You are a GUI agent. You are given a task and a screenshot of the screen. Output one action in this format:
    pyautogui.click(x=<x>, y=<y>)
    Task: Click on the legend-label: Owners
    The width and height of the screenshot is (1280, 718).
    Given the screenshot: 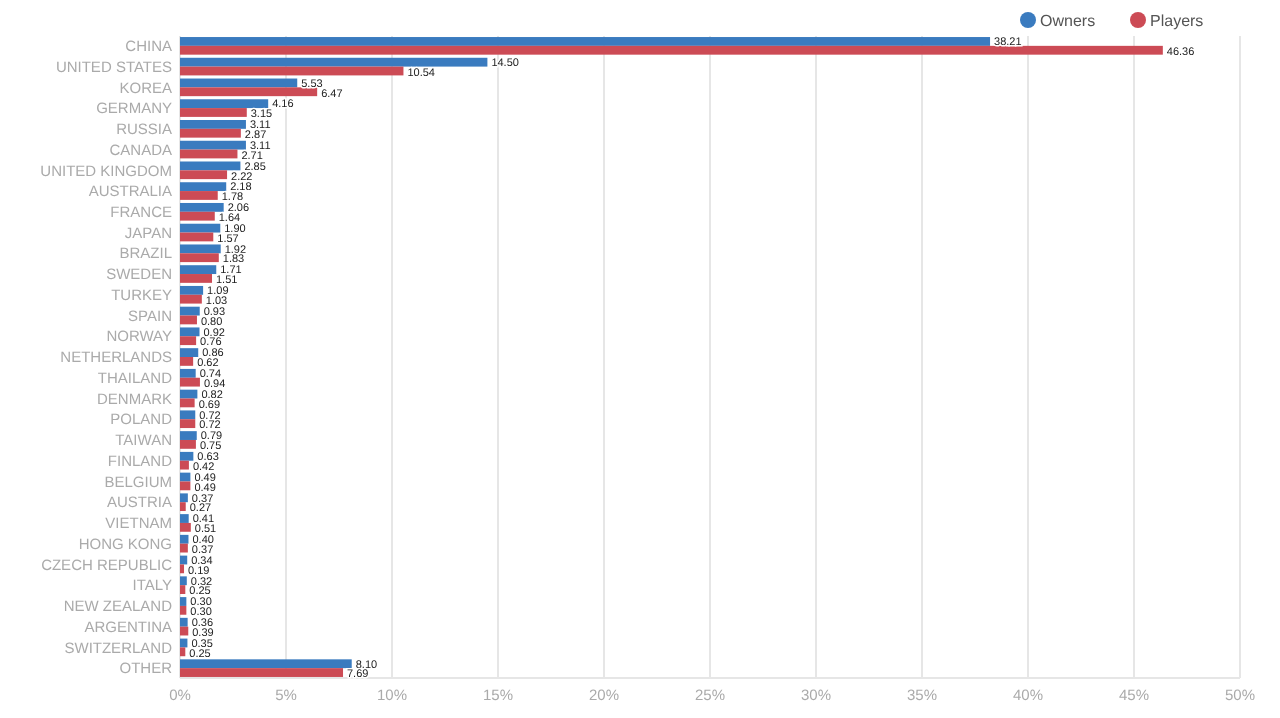 What is the action you would take?
    pyautogui.click(x=1068, y=21)
    